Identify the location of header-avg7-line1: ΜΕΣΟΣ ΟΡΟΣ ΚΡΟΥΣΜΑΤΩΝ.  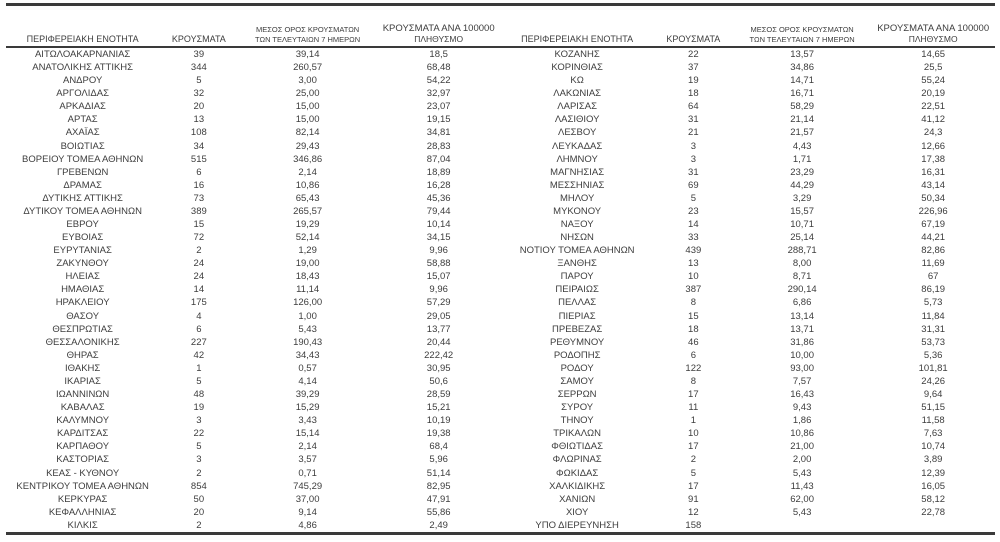
(802, 29).